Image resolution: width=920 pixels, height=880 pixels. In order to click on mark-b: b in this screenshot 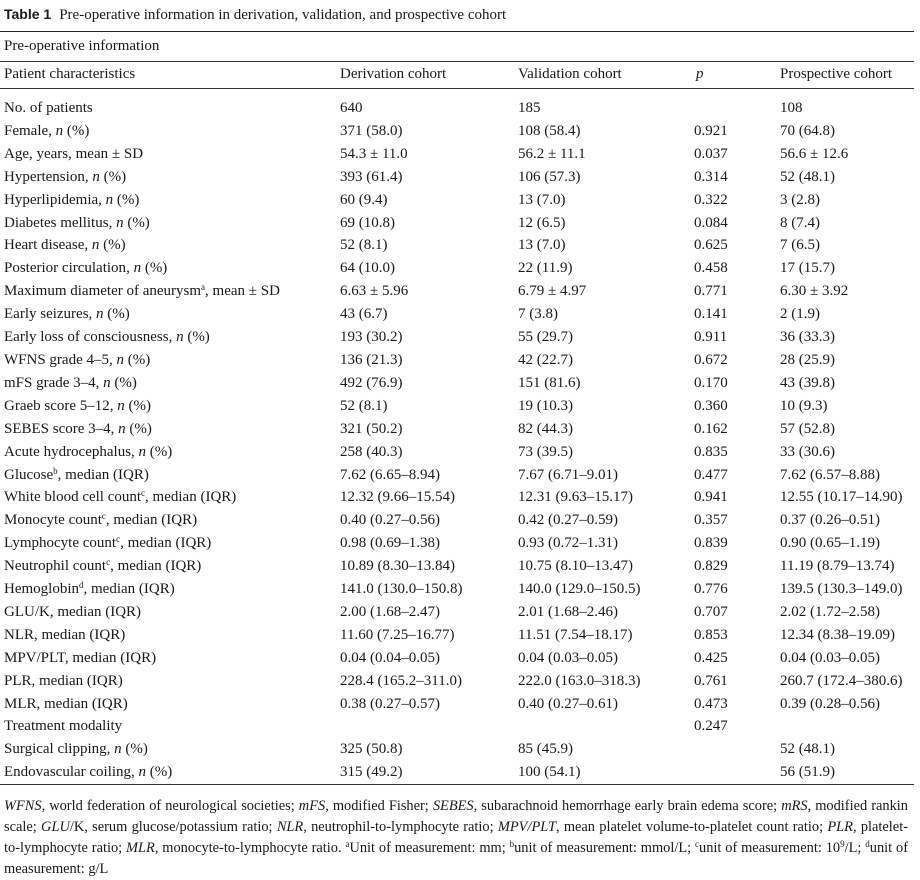, I will do `click(512, 844)`.